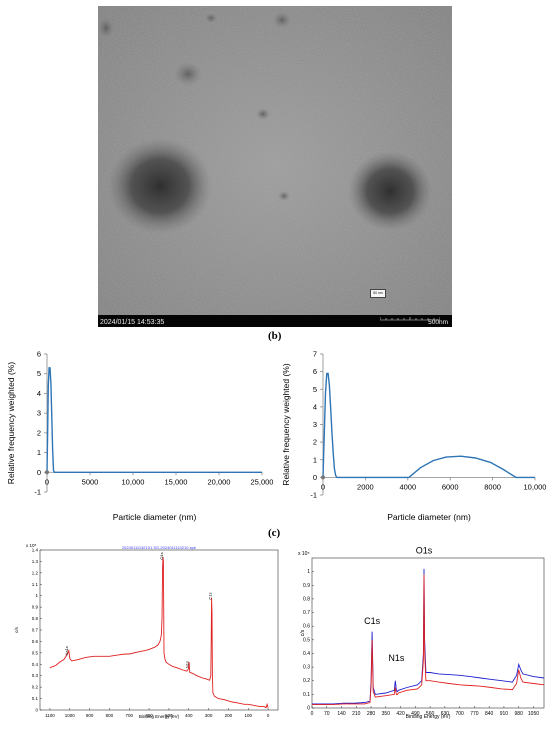  Describe the element at coordinates (275, 321) in the screenshot. I see `tem-info-bar: 2024/01/15 14:53:35 500nm` at that location.